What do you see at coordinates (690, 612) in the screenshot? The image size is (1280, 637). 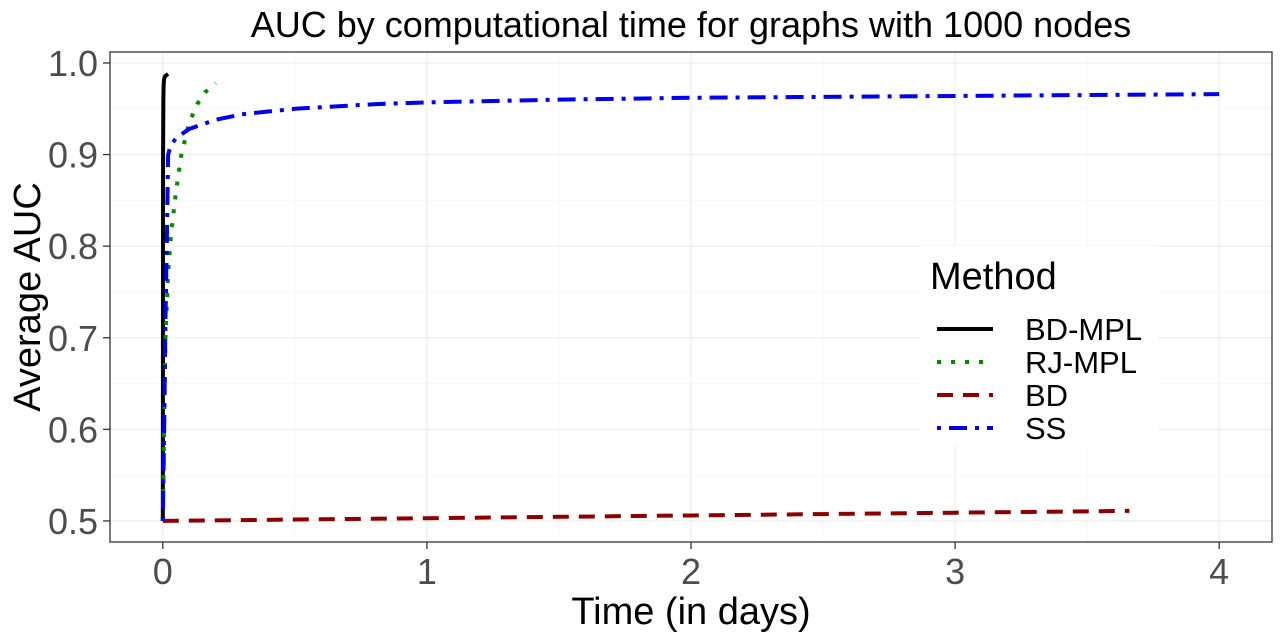 I see `x-axis-title: Time (in days)` at bounding box center [690, 612].